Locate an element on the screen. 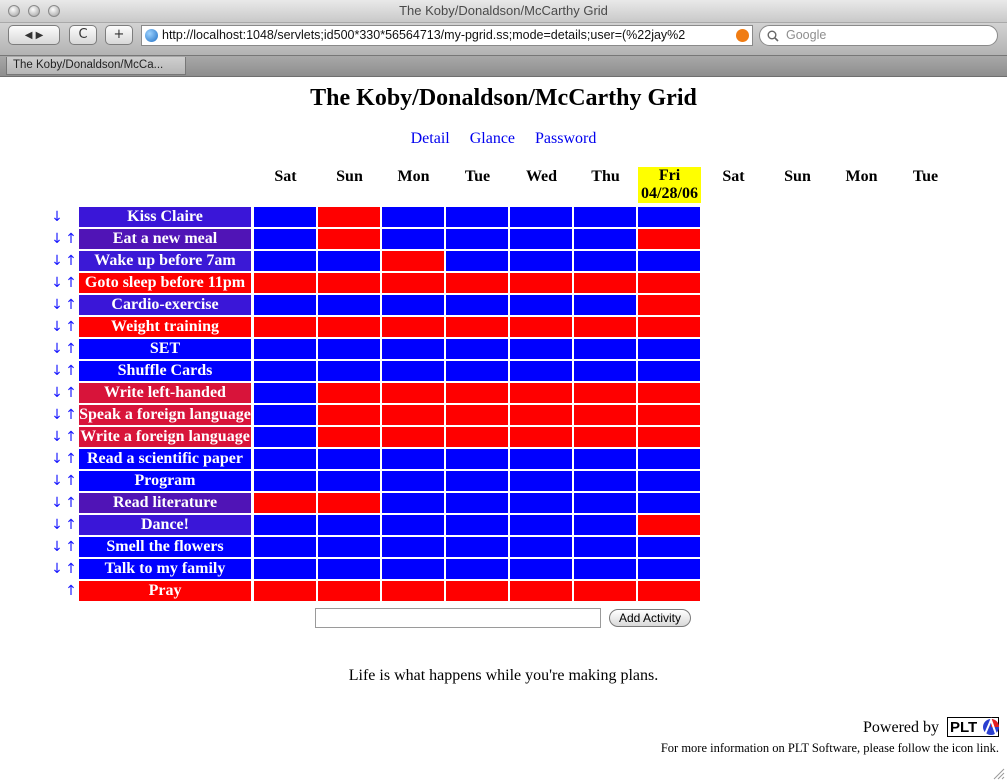 The height and width of the screenshot is (782, 1007). add-activity-button: Add Activity is located at coordinates (650, 618).